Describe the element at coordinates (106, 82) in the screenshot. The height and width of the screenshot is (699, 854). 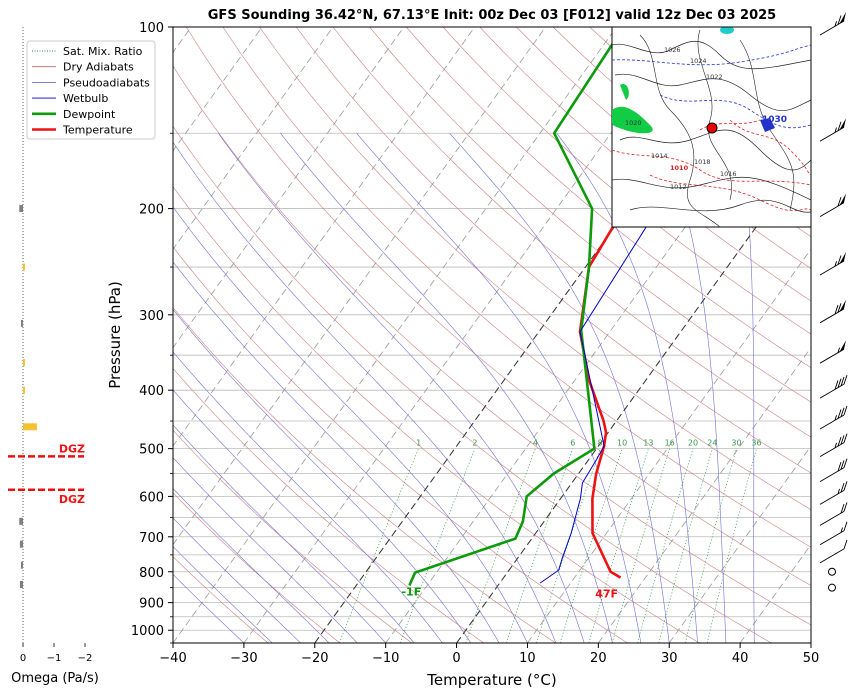
I see `legend-label: Pseudoadiabats` at that location.